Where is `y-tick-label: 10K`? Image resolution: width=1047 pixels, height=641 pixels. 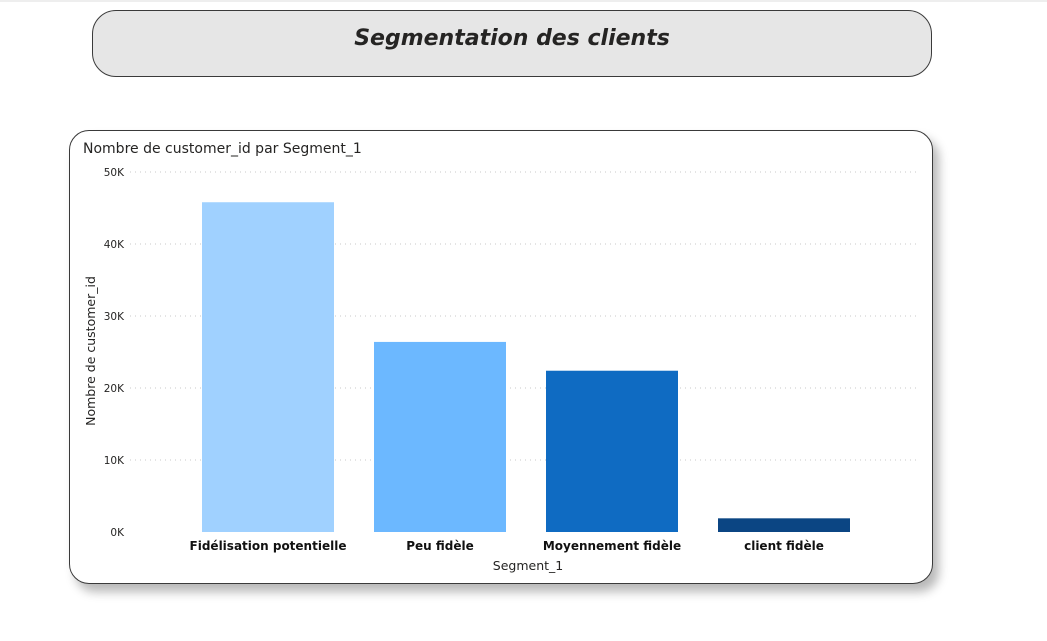 y-tick-label: 10K is located at coordinates (114, 461).